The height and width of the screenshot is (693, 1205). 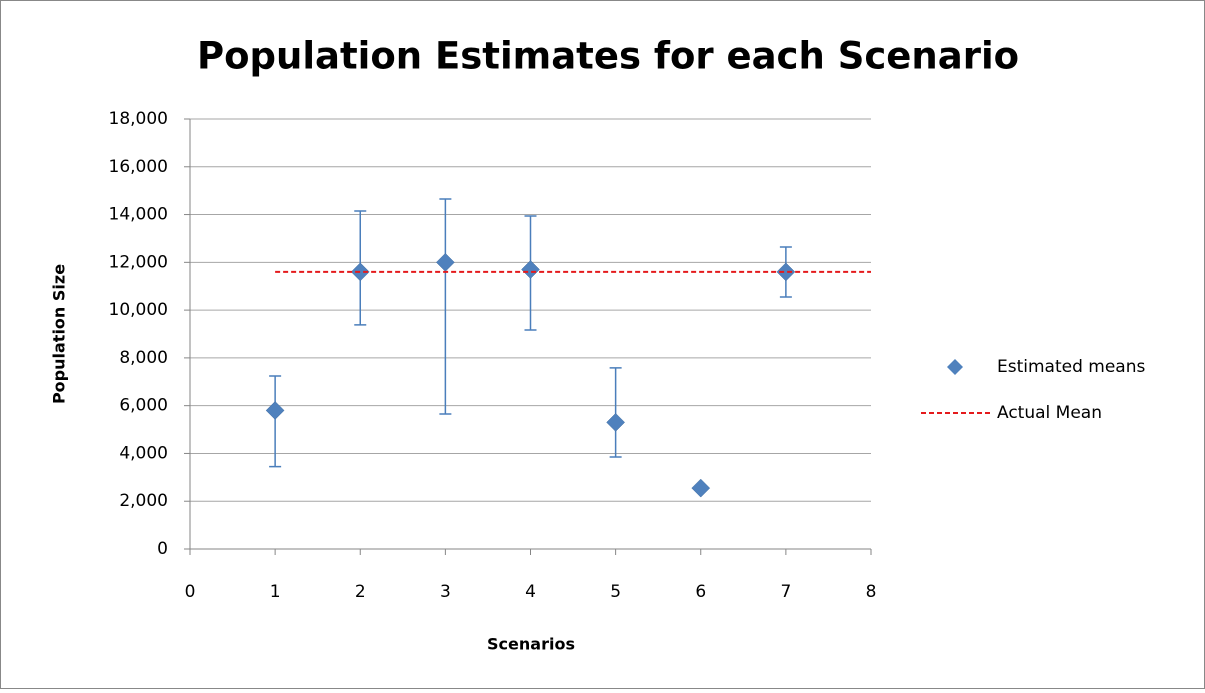 What do you see at coordinates (59, 334) in the screenshot?
I see `y-axis-title: Population Size` at bounding box center [59, 334].